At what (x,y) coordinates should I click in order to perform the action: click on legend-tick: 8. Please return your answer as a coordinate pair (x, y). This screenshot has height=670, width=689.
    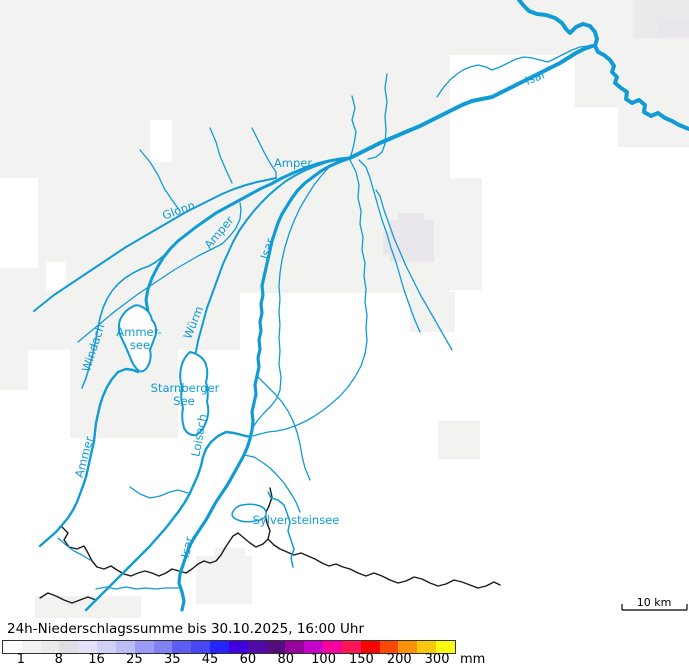
    Looking at the image, I should click on (58, 659).